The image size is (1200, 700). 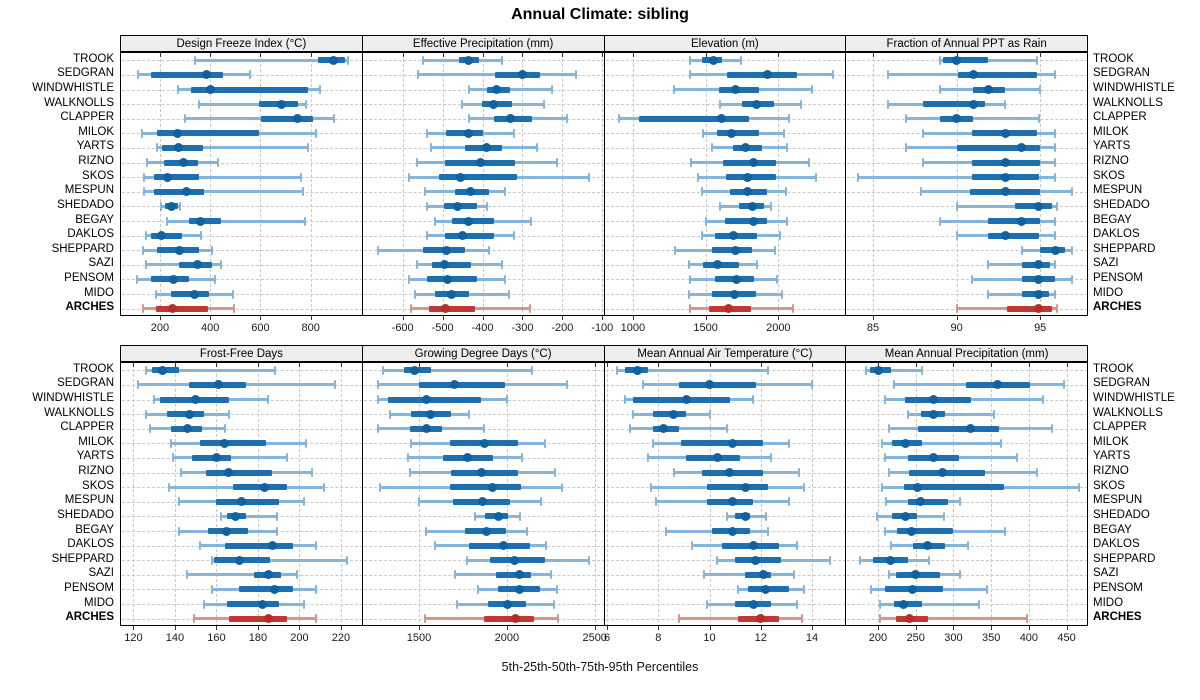 What do you see at coordinates (812, 638) in the screenshot?
I see `x-tick-label: 14` at bounding box center [812, 638].